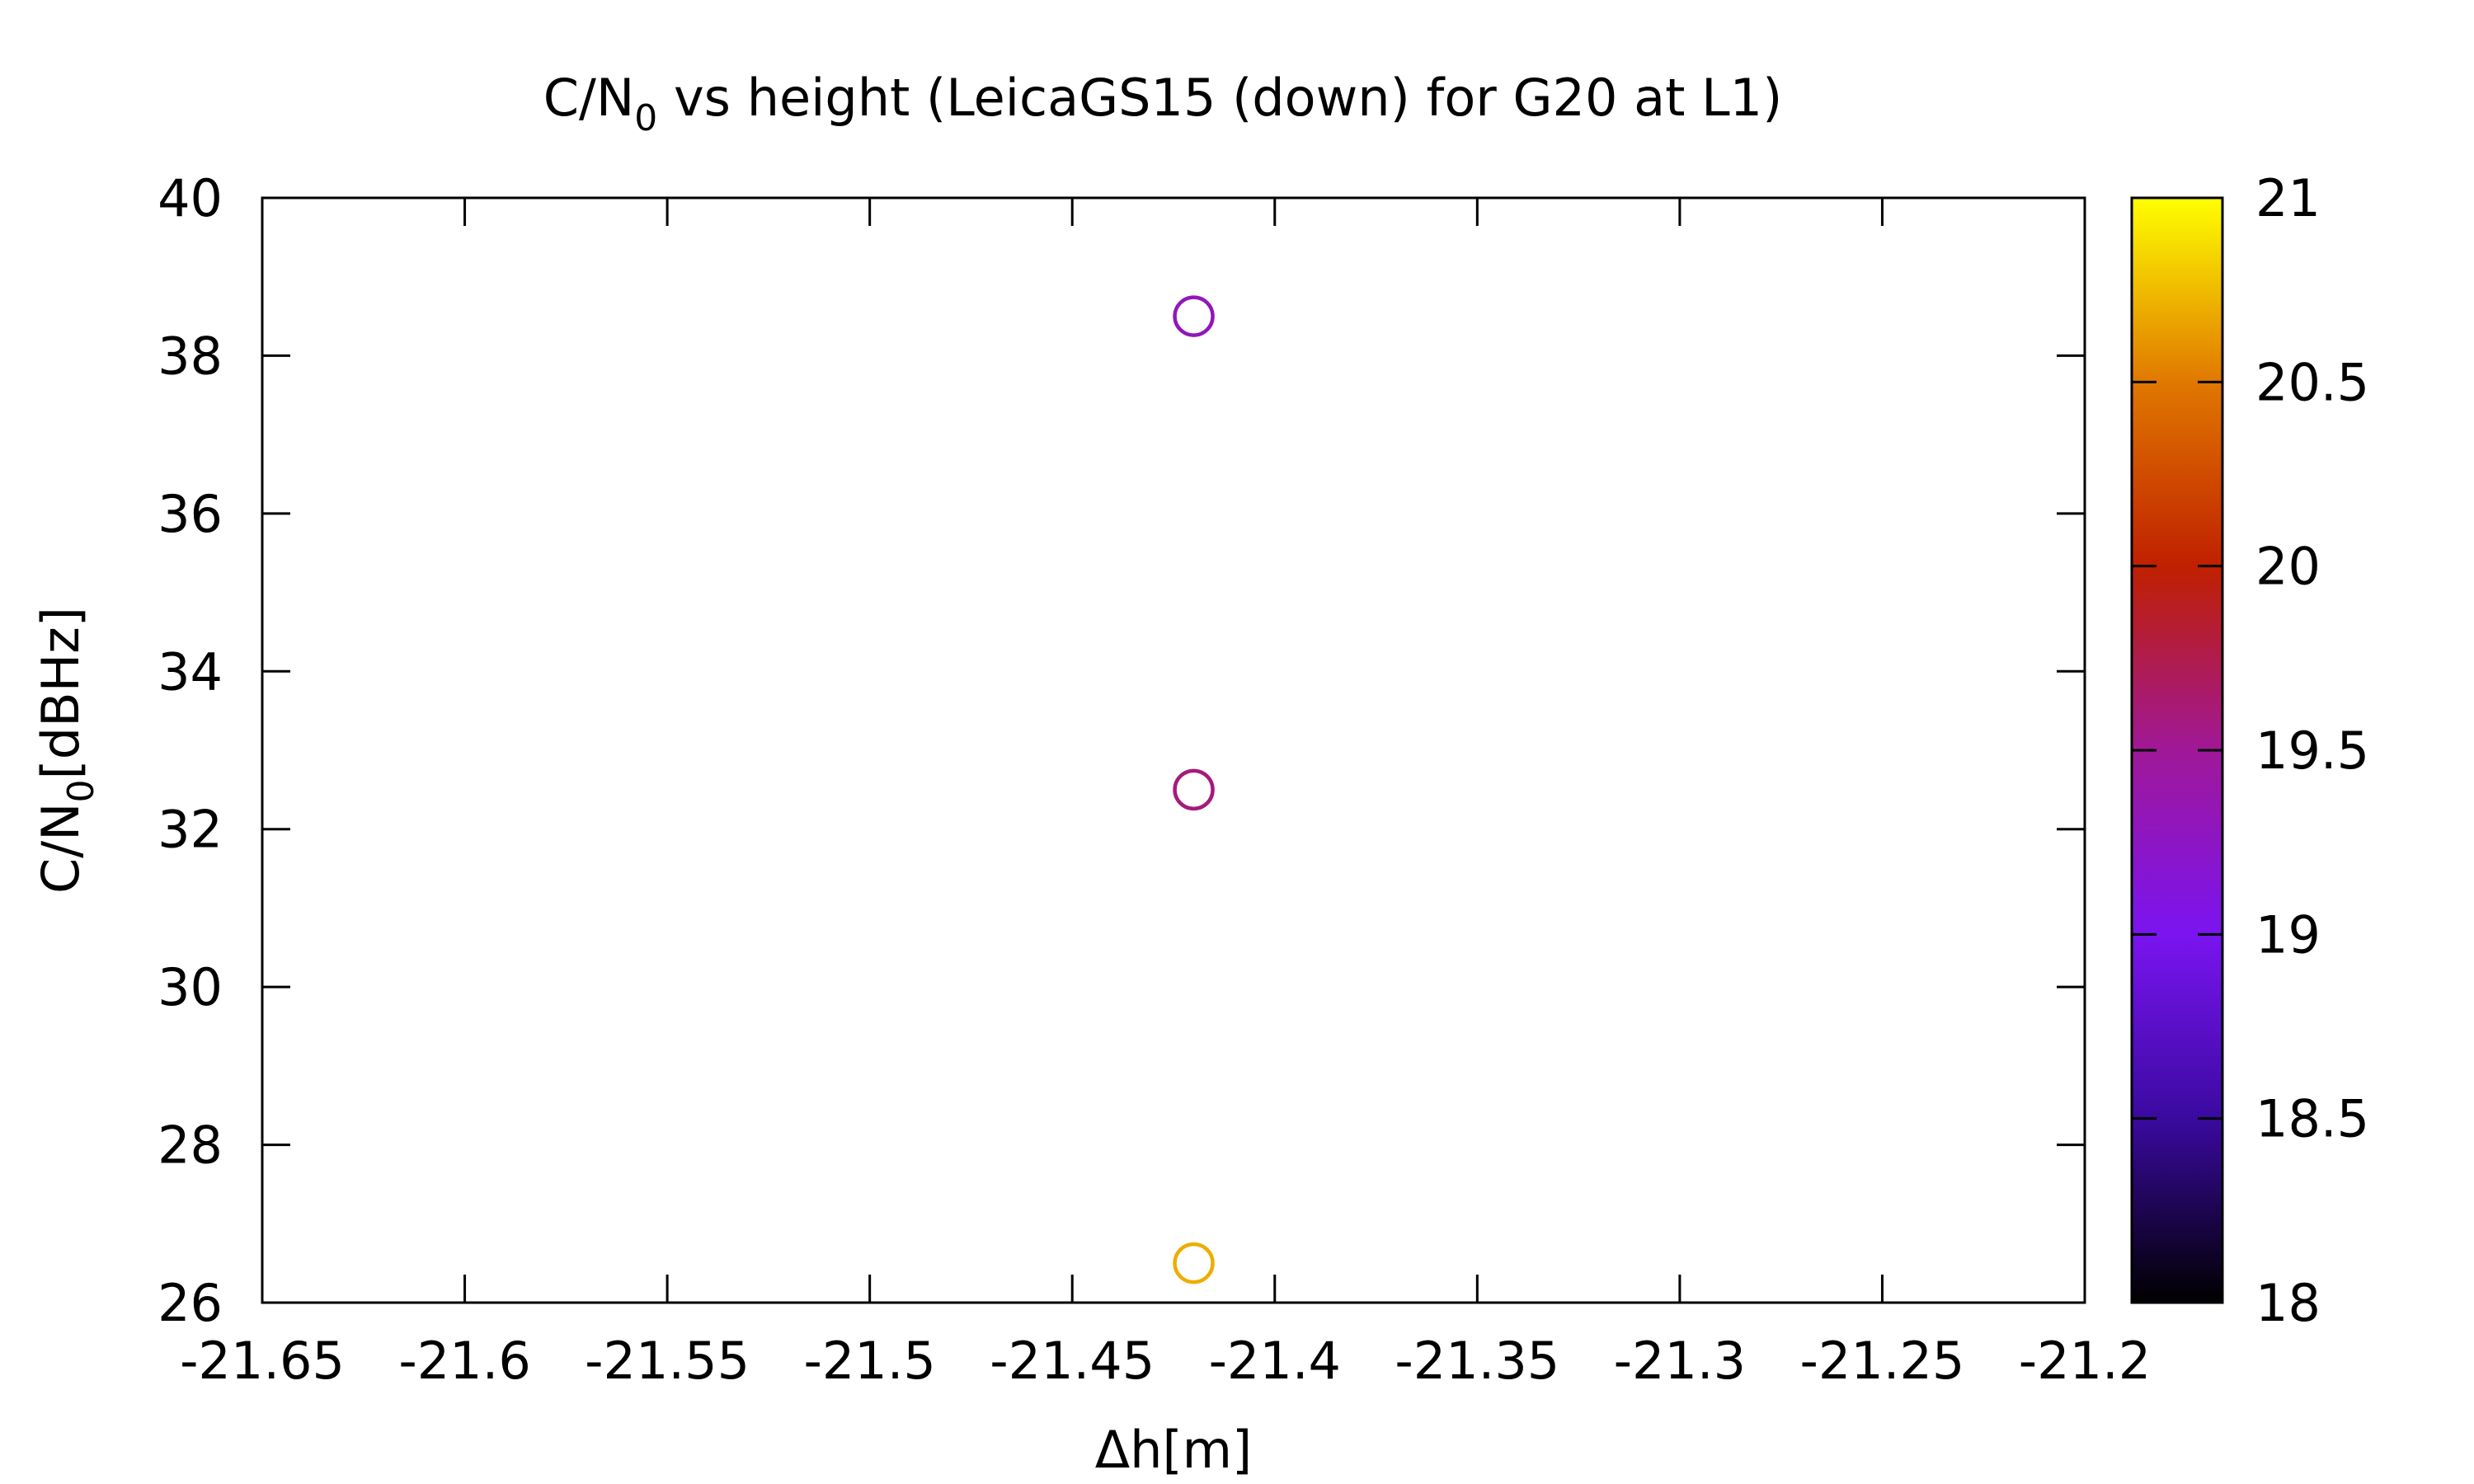  What do you see at coordinates (190, 514) in the screenshot?
I see `y-tick-label: 36` at bounding box center [190, 514].